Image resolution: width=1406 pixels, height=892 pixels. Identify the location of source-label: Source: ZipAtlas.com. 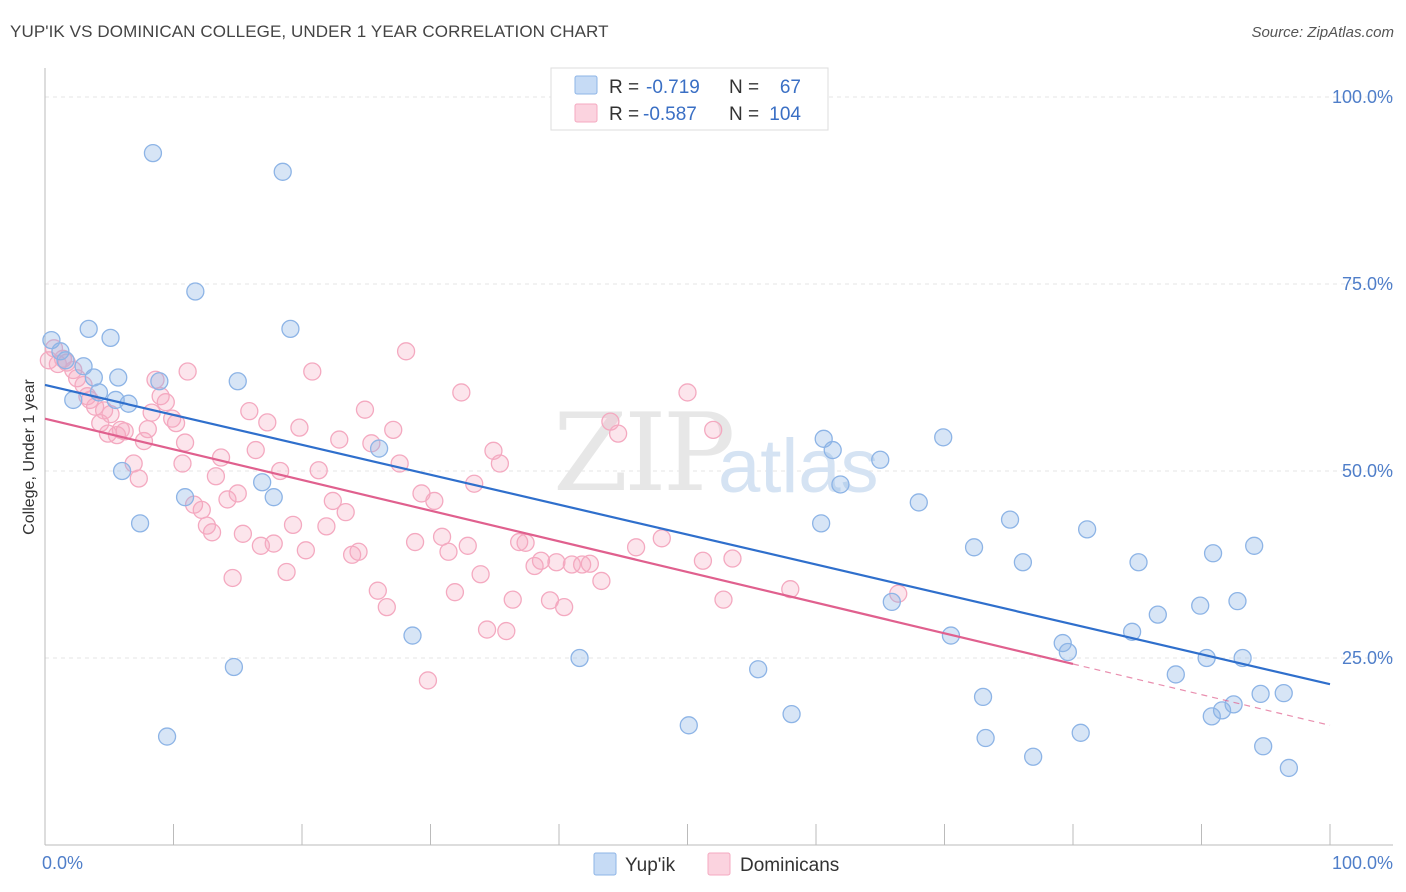
(1322, 32).